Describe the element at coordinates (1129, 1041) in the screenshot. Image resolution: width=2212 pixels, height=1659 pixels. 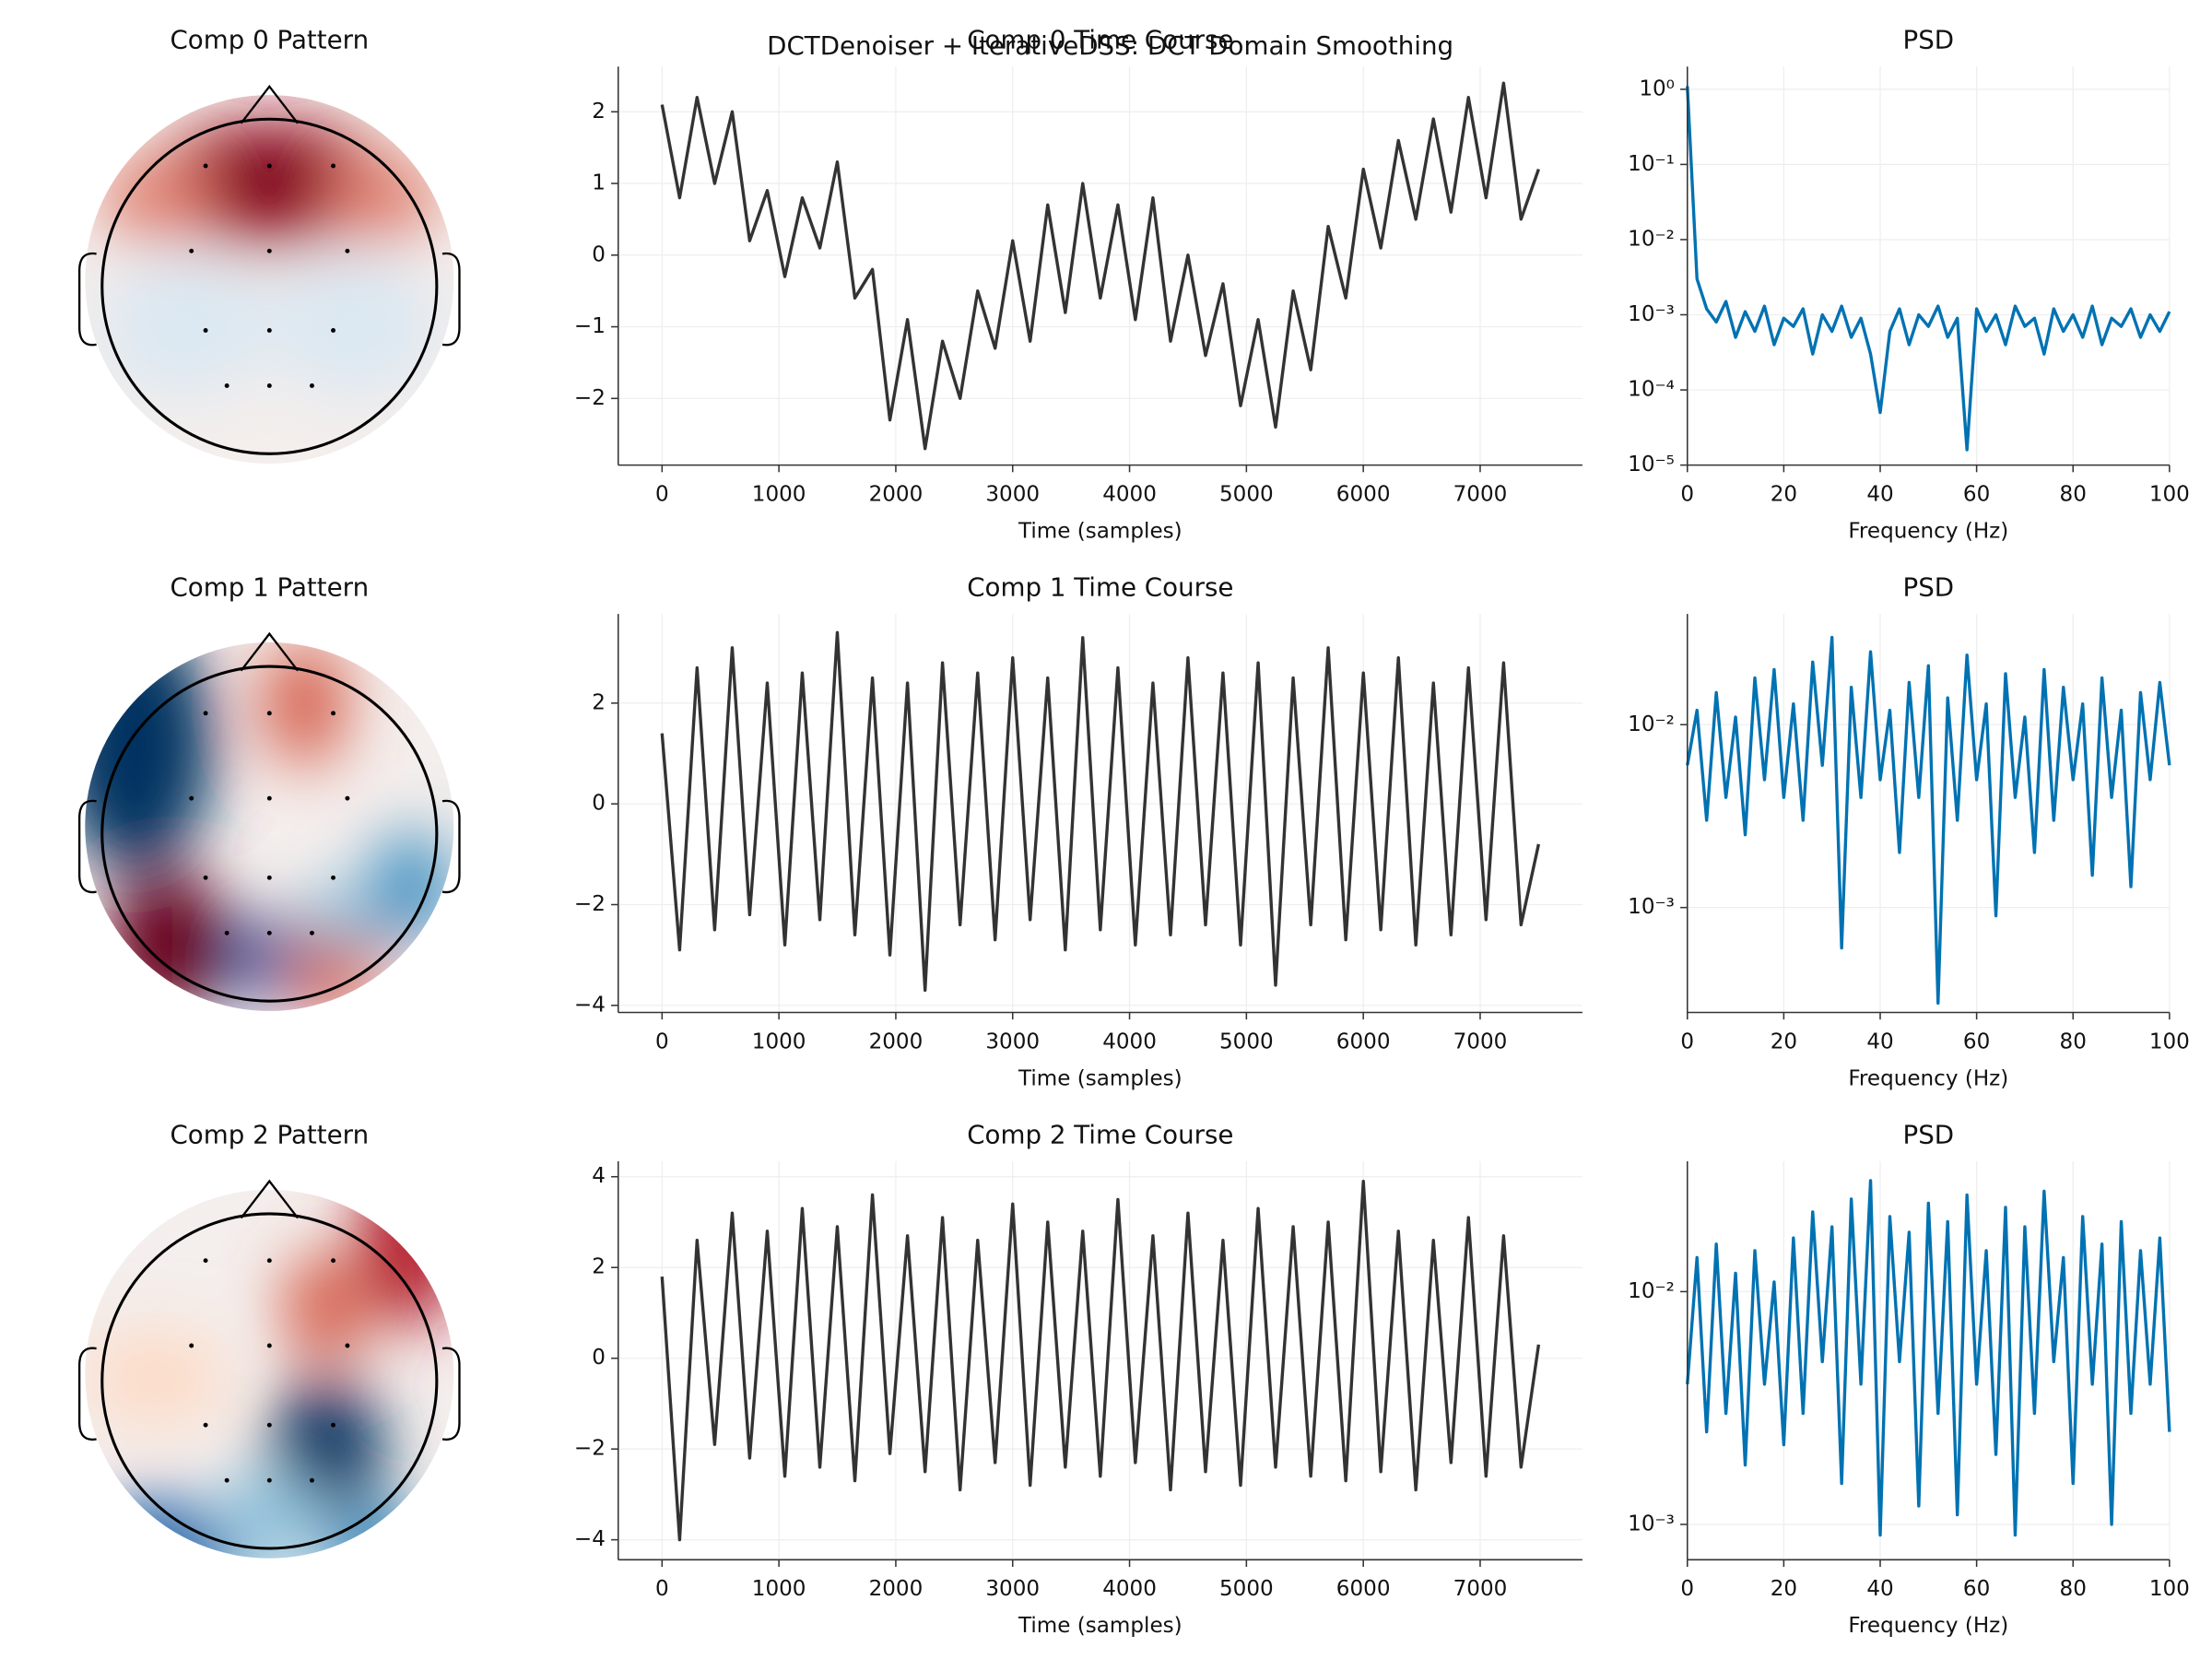
I see `x-tick-label: 4000` at that location.